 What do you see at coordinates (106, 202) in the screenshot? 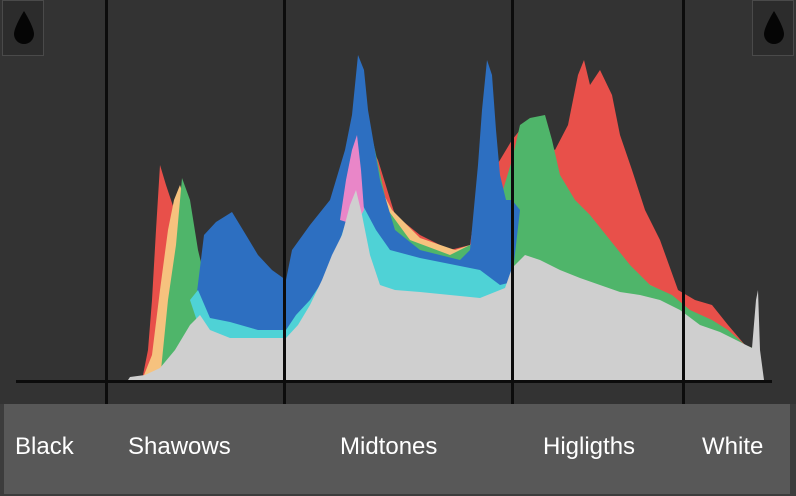
I see `black-shadows-divider` at bounding box center [106, 202].